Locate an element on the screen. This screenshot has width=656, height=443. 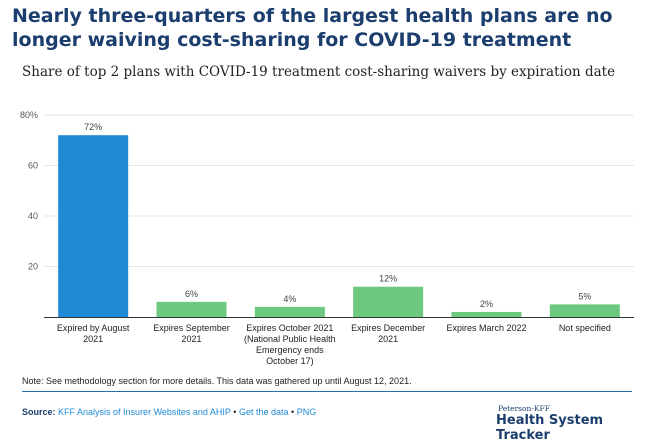
data-label: 5% is located at coordinates (584, 296).